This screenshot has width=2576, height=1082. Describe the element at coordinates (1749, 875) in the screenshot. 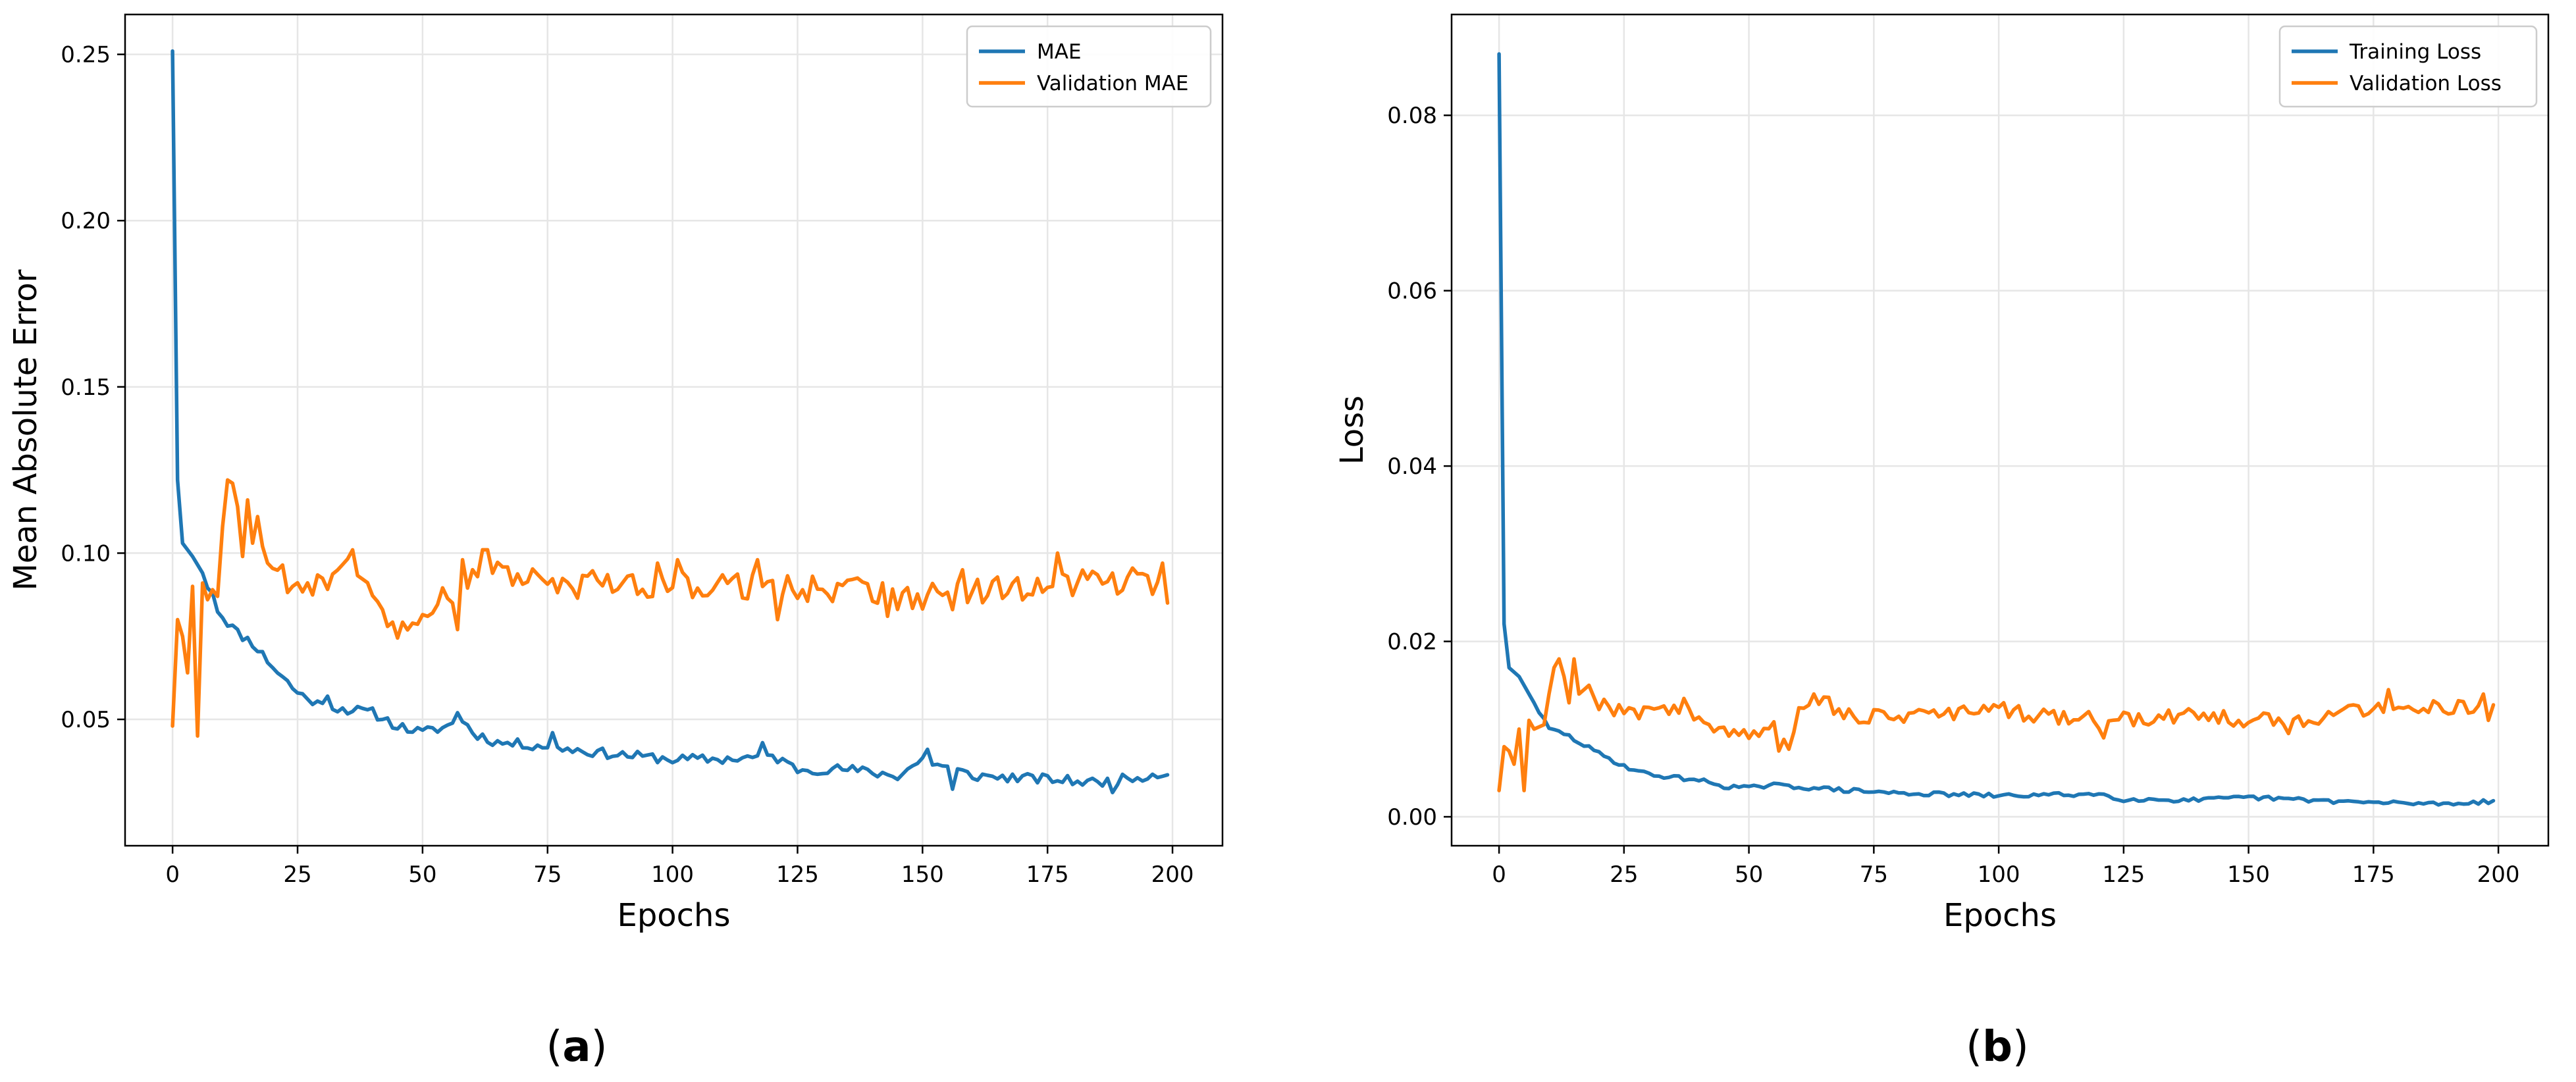

I see `xtick-label-b-2: 50` at that location.